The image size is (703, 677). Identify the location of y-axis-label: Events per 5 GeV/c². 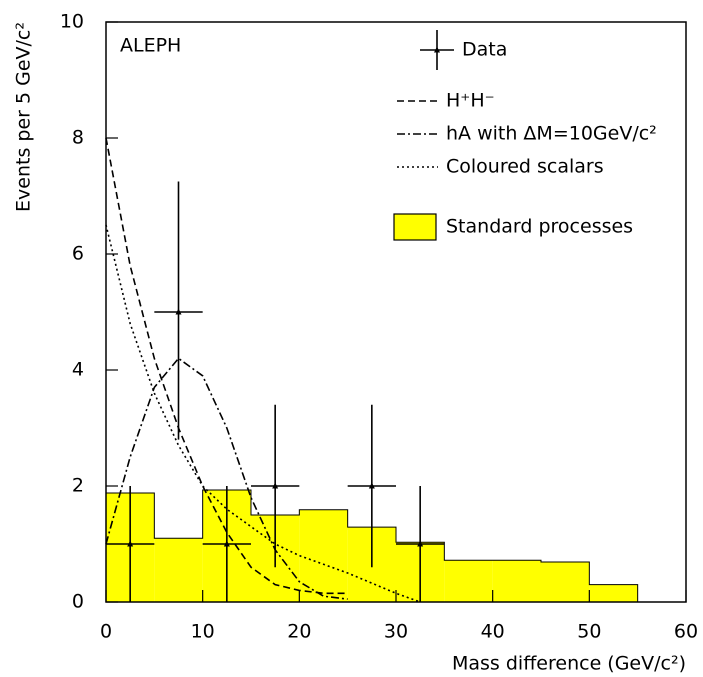
(24, 117).